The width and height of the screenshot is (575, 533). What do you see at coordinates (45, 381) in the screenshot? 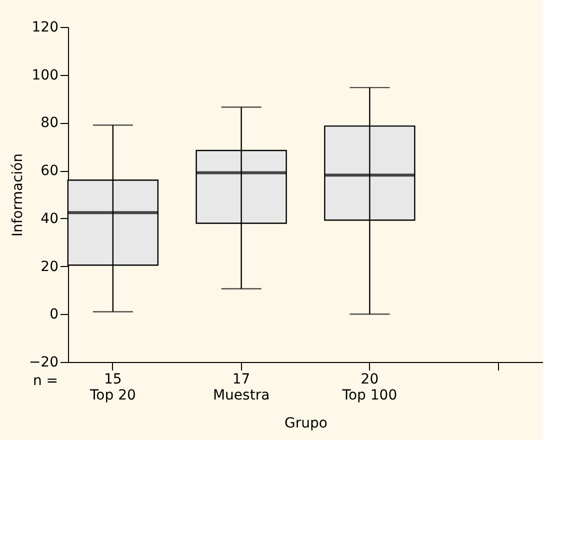
I see `text: n =` at bounding box center [45, 381].